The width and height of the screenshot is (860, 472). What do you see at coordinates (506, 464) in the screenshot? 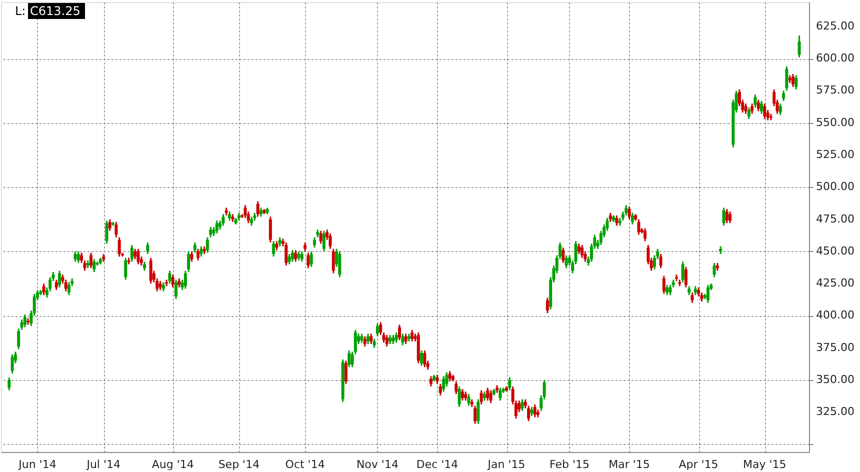
I see `x-tick-label: Jan '15` at bounding box center [506, 464].